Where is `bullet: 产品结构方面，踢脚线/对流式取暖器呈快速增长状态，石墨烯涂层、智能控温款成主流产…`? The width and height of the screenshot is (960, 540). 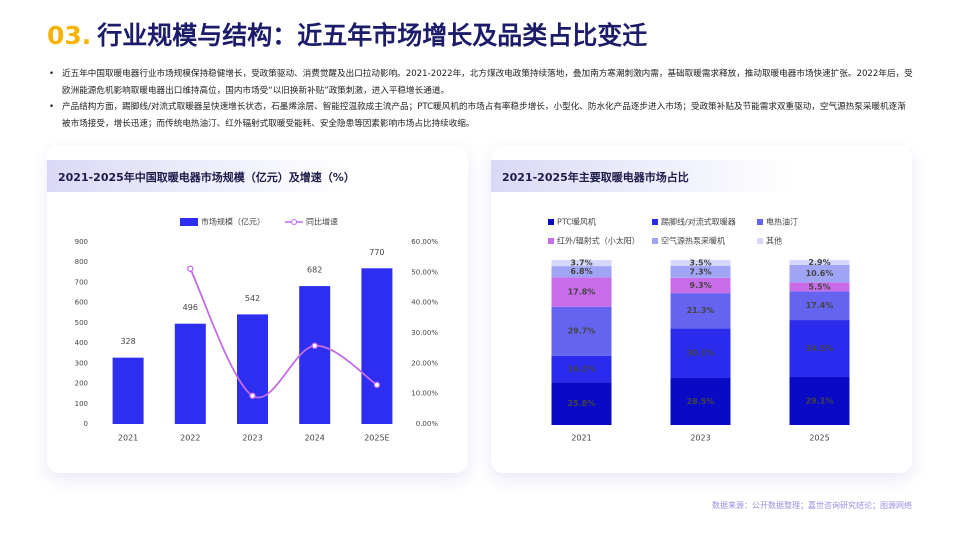
bullet: 产品结构方面，踢脚线/对流式取暖器呈快速增长状态，石墨烯涂层、智能控温款成主流产… is located at coordinates (480, 115).